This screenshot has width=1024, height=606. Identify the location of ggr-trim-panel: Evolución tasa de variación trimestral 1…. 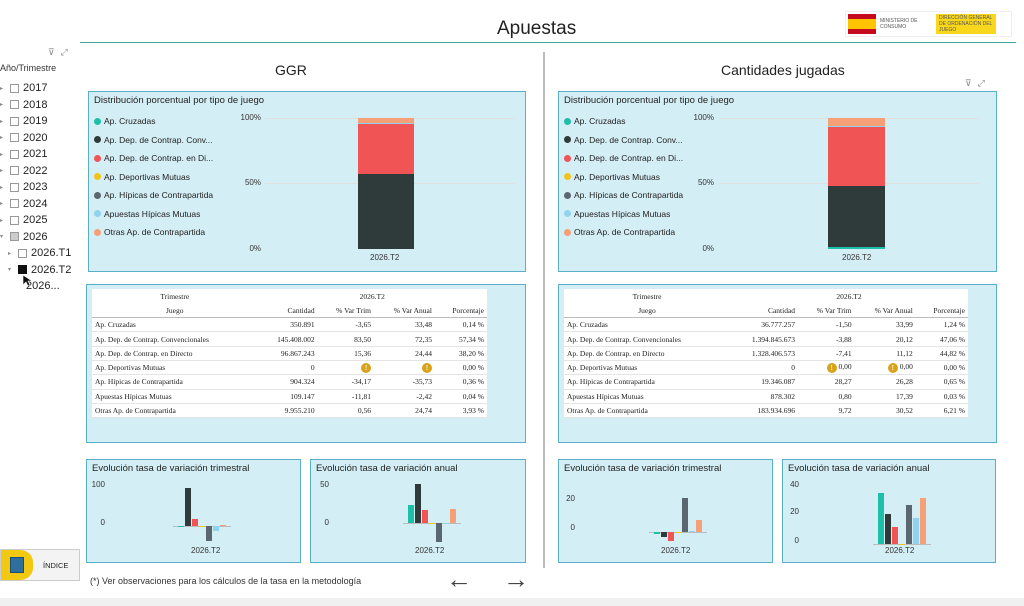
(193, 511).